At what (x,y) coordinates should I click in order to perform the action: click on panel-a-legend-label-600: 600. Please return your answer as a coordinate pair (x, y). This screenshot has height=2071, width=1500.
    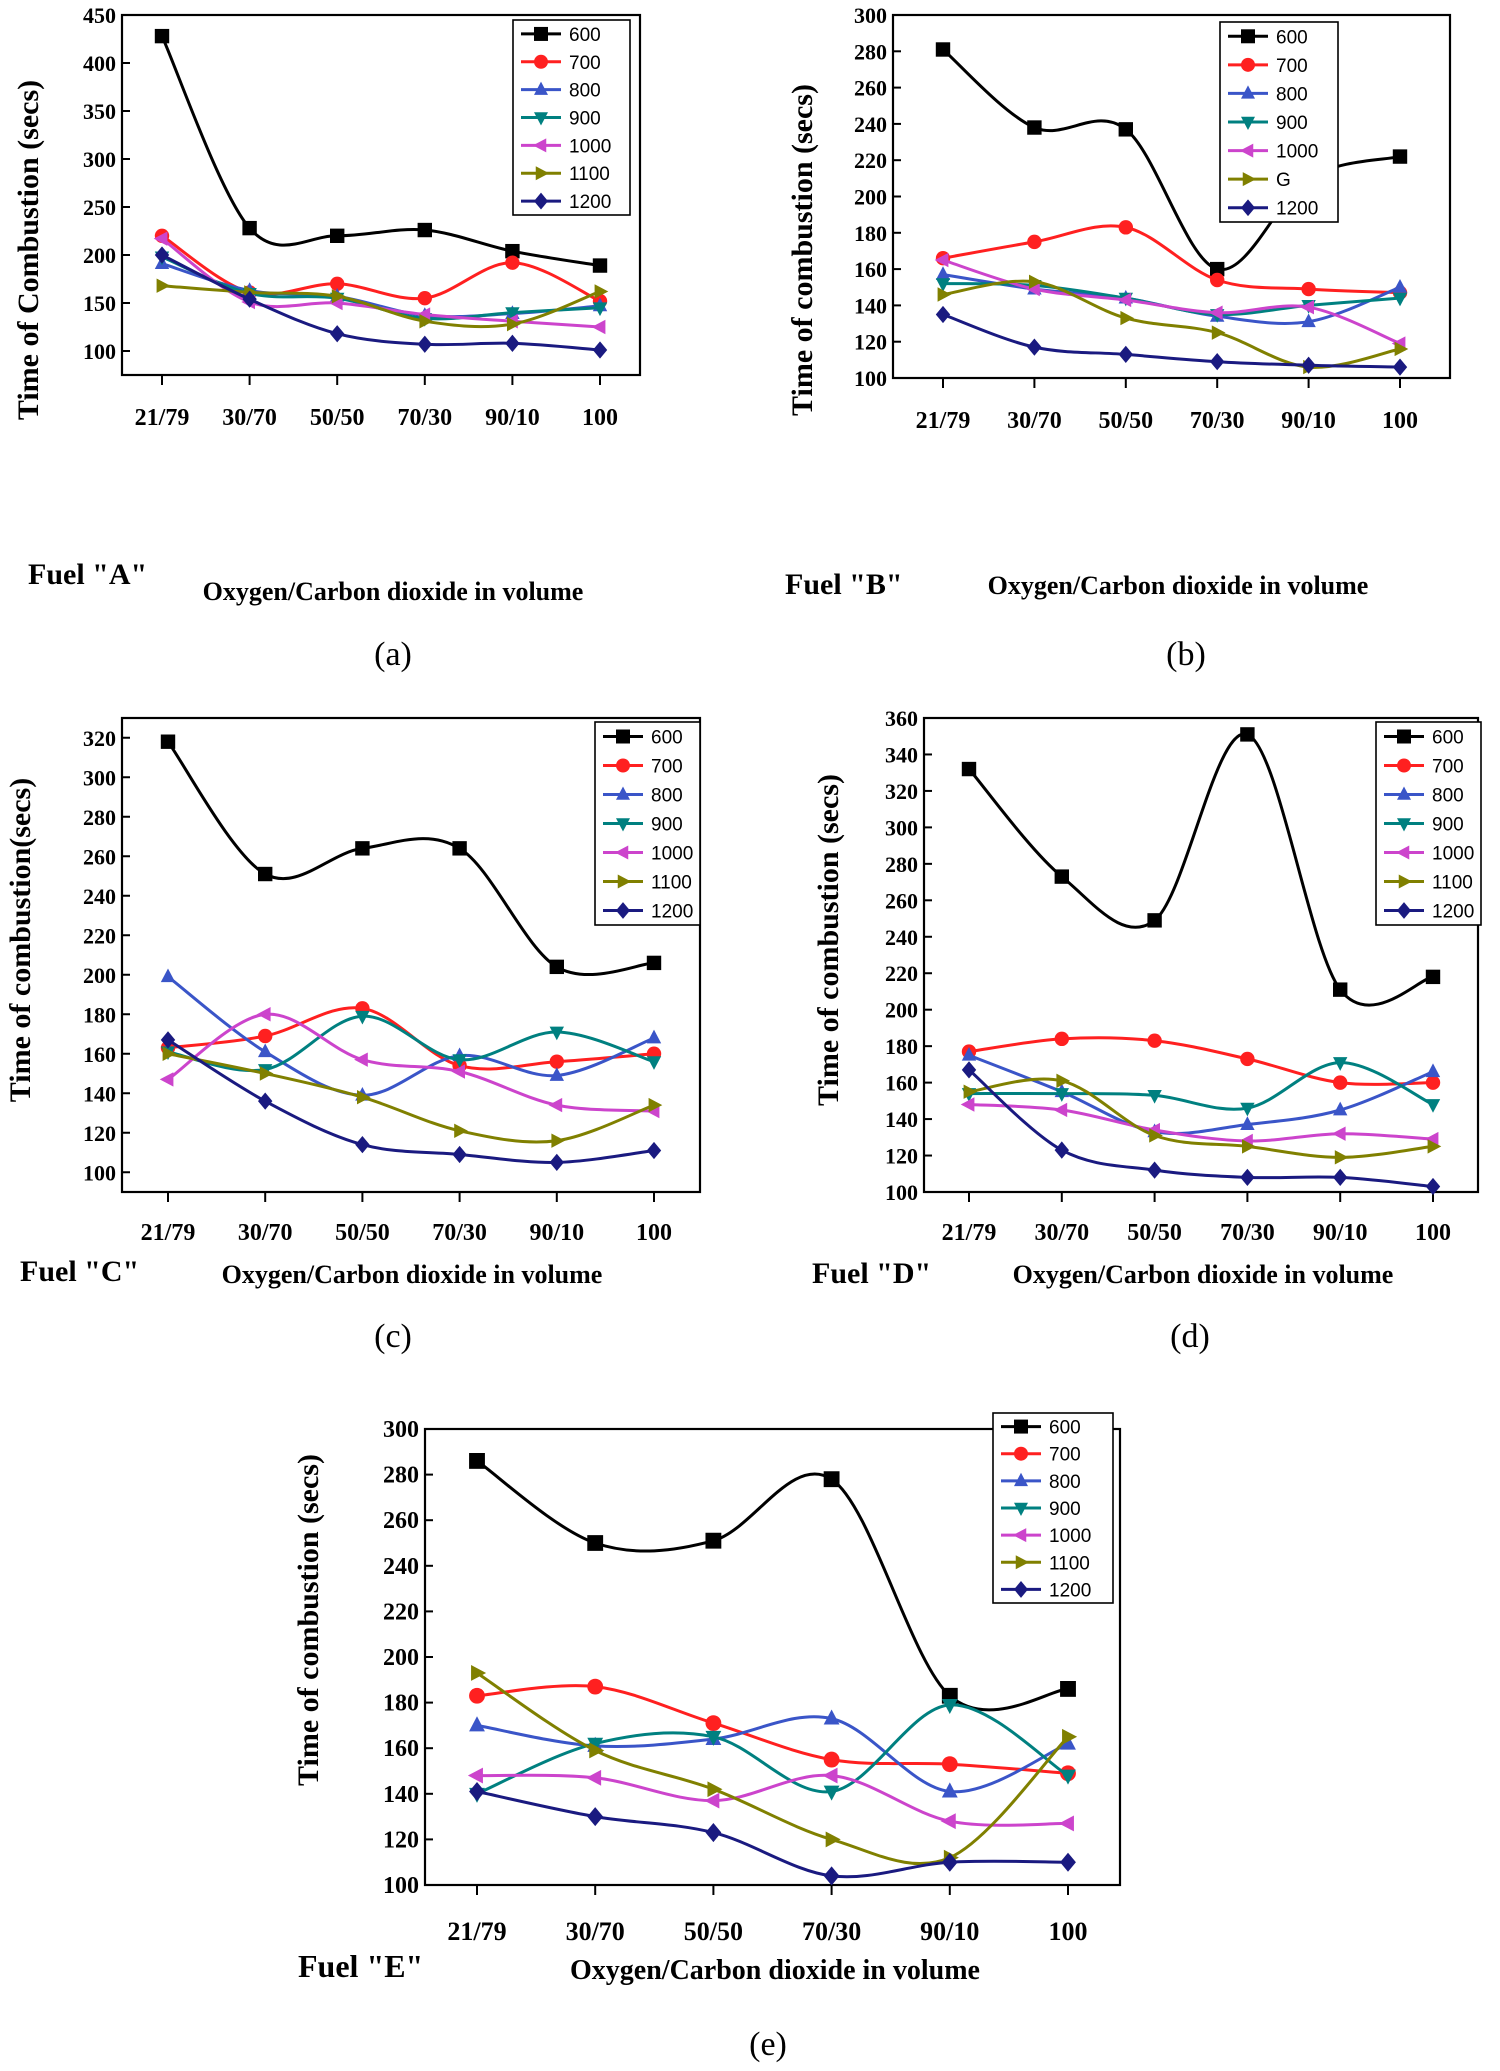
    Looking at the image, I should click on (585, 35).